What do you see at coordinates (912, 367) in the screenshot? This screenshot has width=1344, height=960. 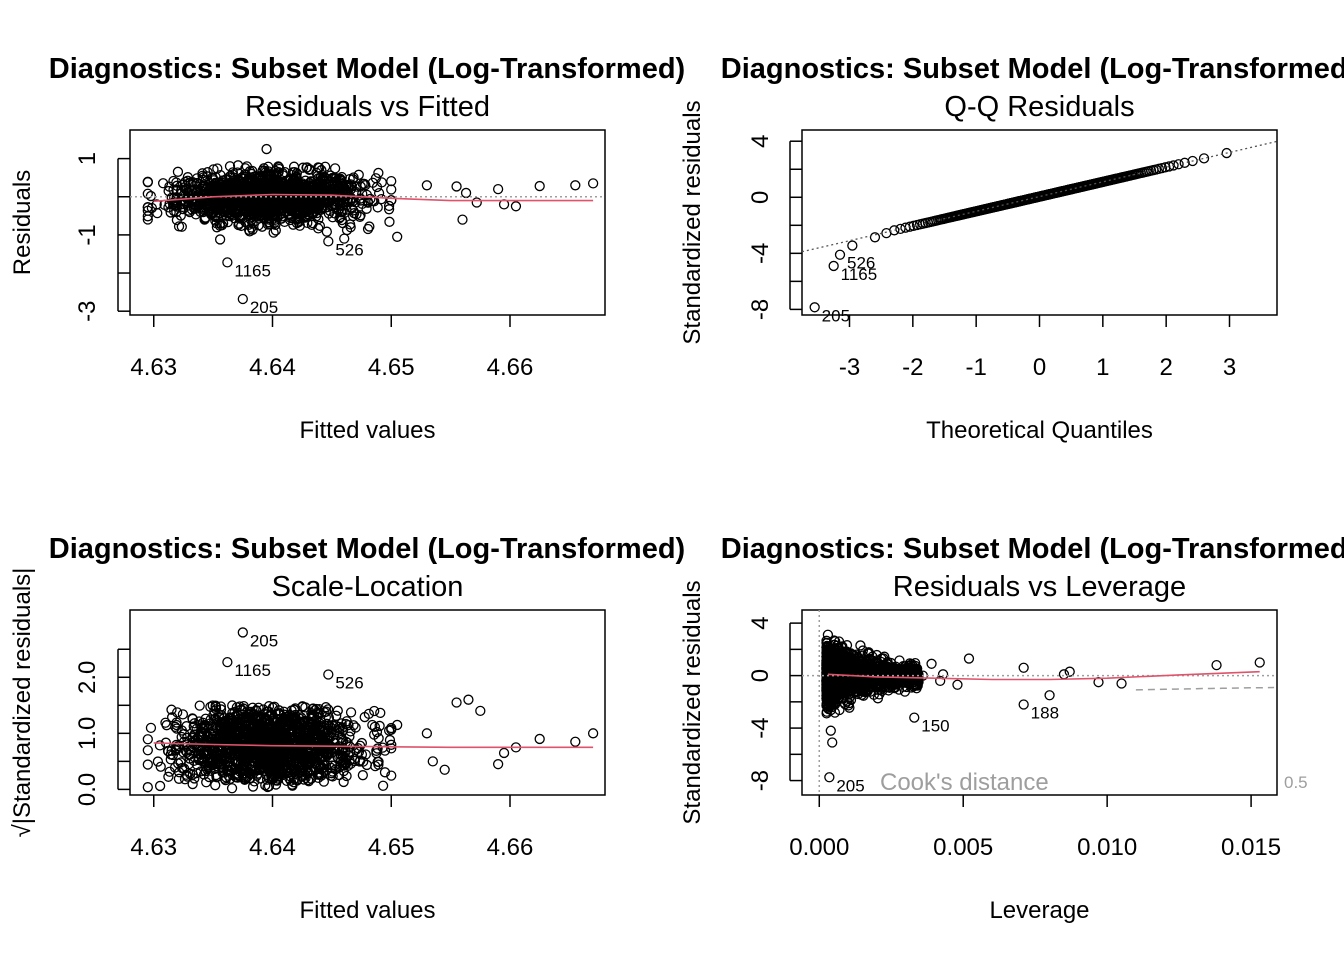 I see `x-tick-label: -2` at bounding box center [912, 367].